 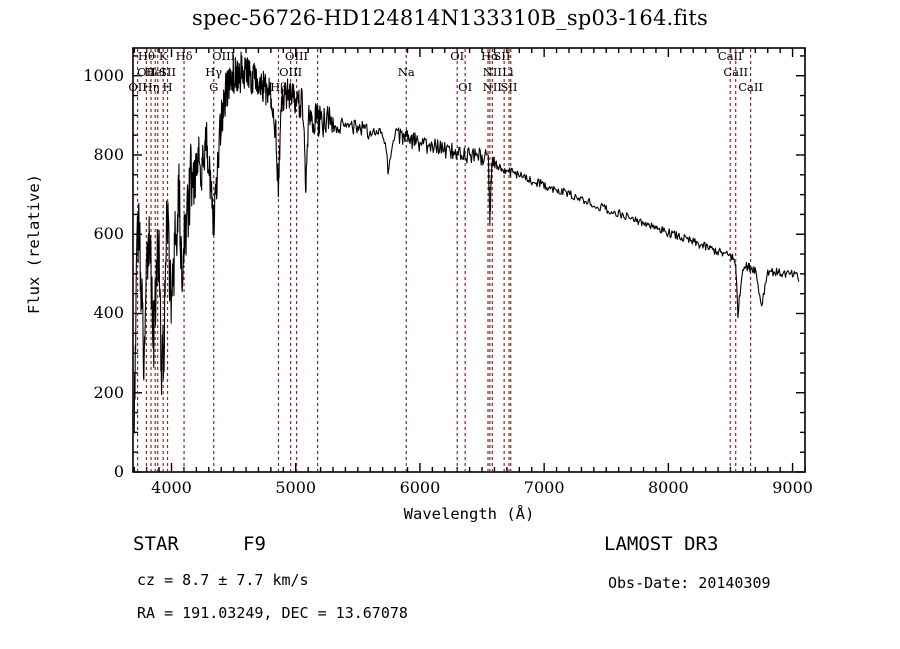 I want to click on spectral-line-label: Hθ, so click(x=146, y=56).